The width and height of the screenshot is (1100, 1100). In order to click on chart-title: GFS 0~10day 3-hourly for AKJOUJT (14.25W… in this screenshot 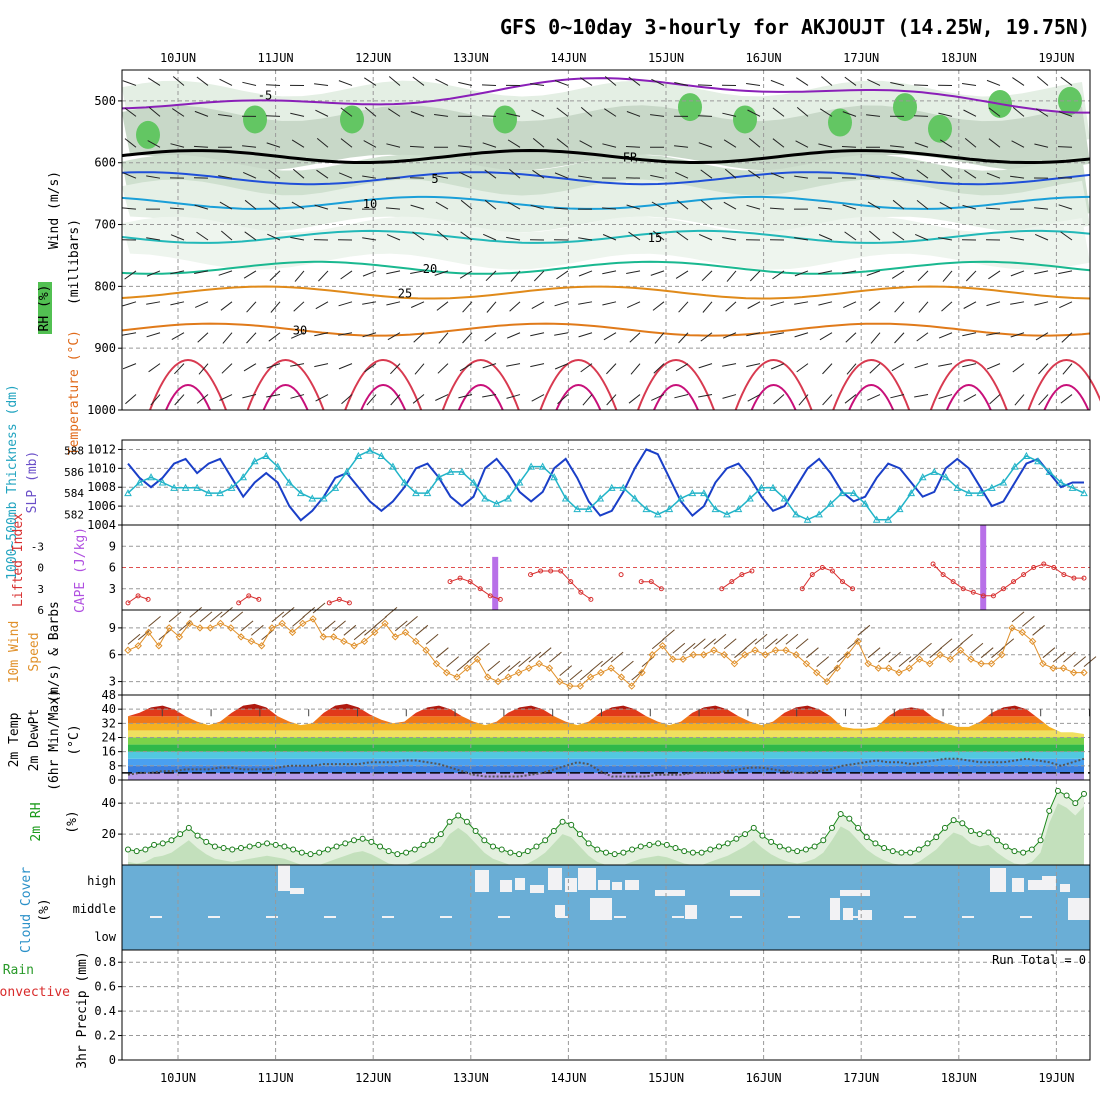, I will do `click(795, 27)`.